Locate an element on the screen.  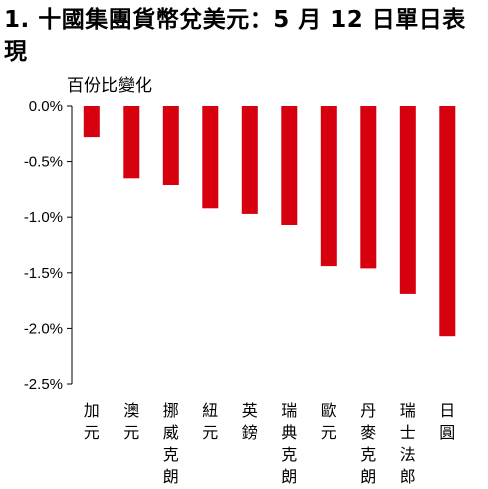
x-tick-label: 挪威克朗 is located at coordinates (171, 443).